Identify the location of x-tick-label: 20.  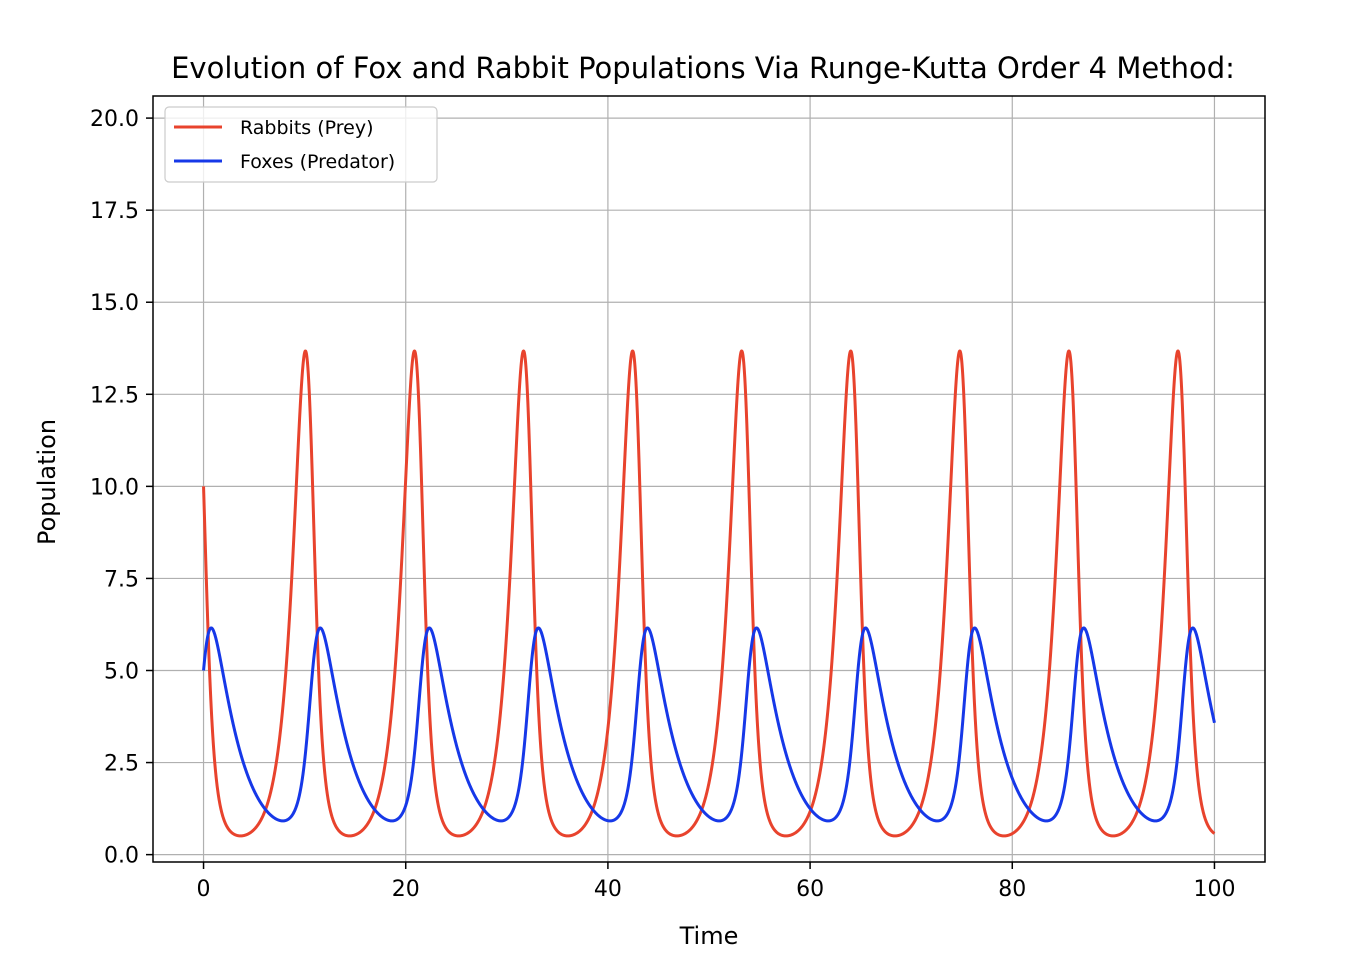
(406, 889).